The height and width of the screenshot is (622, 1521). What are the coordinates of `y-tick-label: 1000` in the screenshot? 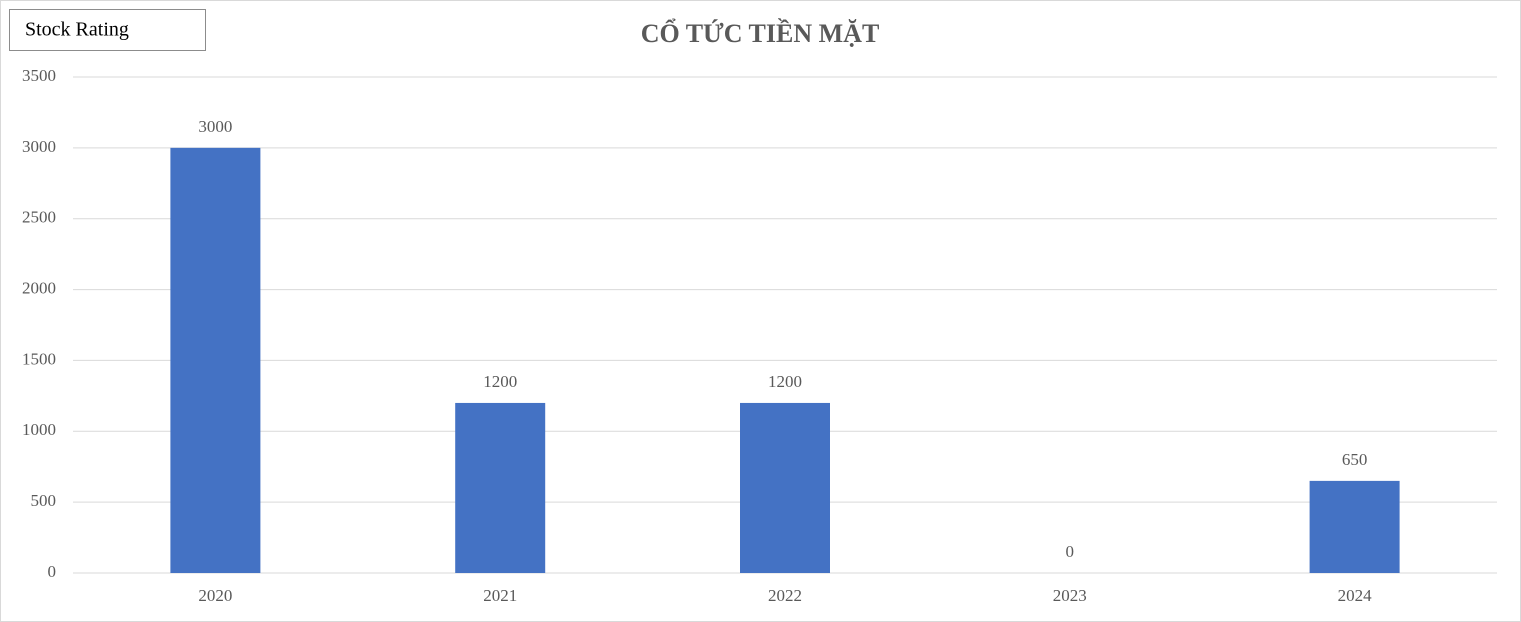 It's located at (39, 429).